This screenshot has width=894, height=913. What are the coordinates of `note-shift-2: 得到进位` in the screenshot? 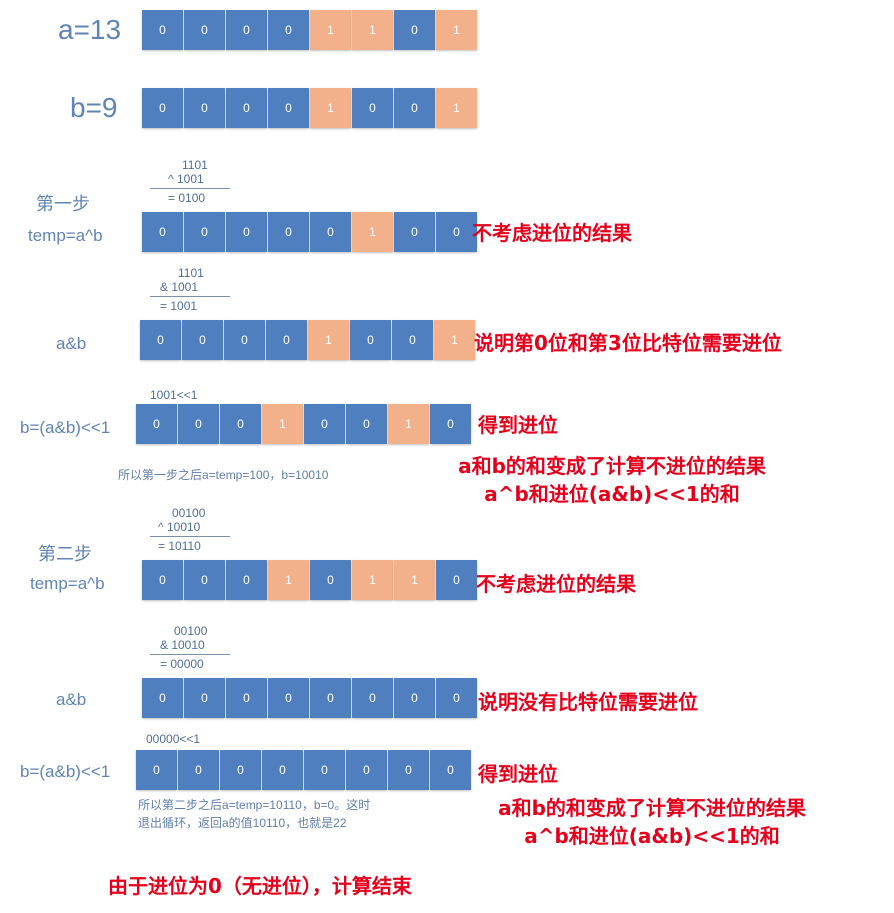 It's located at (518, 774).